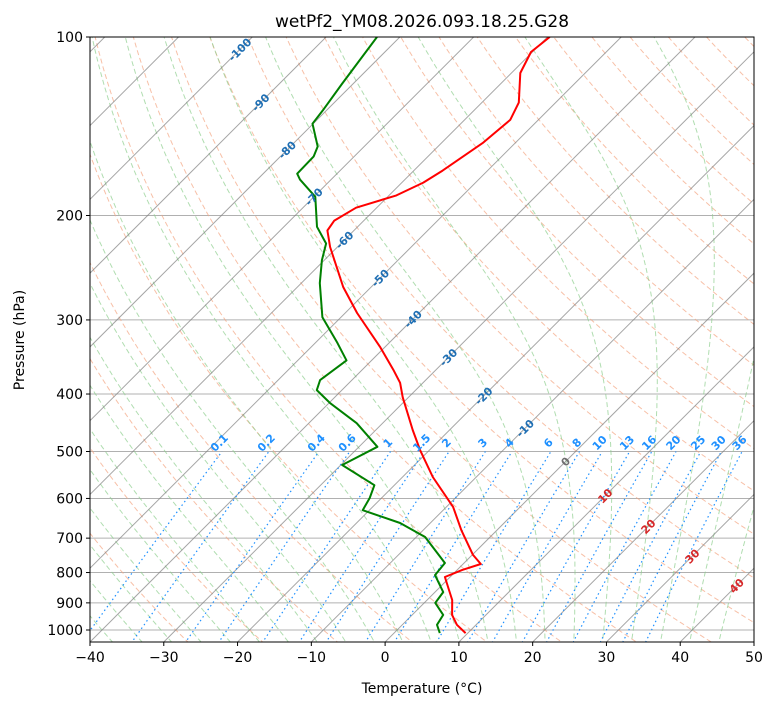  What do you see at coordinates (459, 658) in the screenshot?
I see `x-tick-label: 10` at bounding box center [459, 658].